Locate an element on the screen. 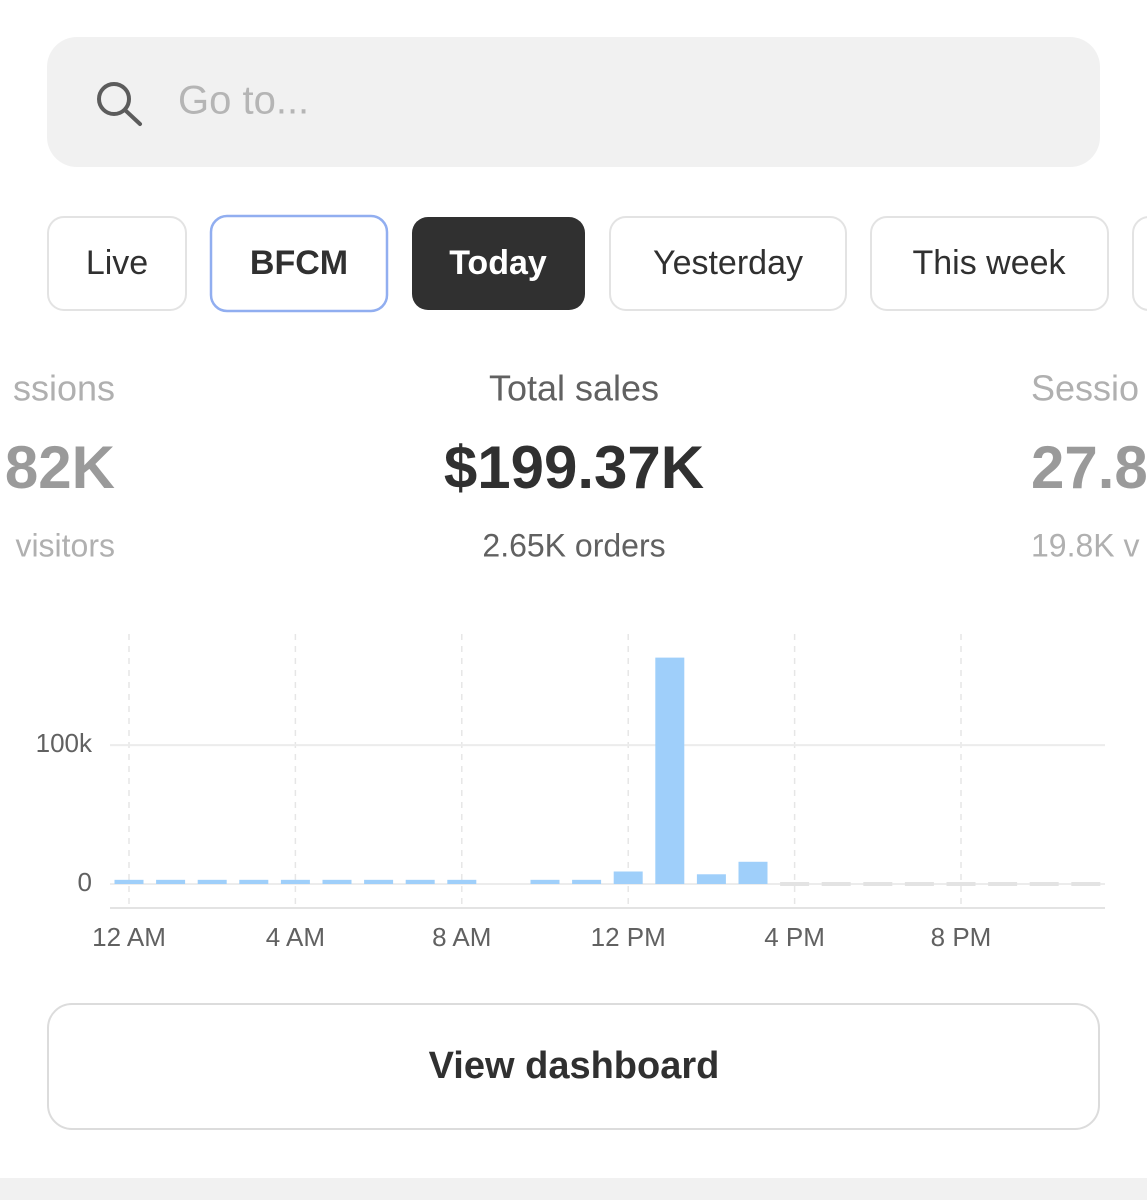  button-label: View dashboard is located at coordinates (574, 1066).